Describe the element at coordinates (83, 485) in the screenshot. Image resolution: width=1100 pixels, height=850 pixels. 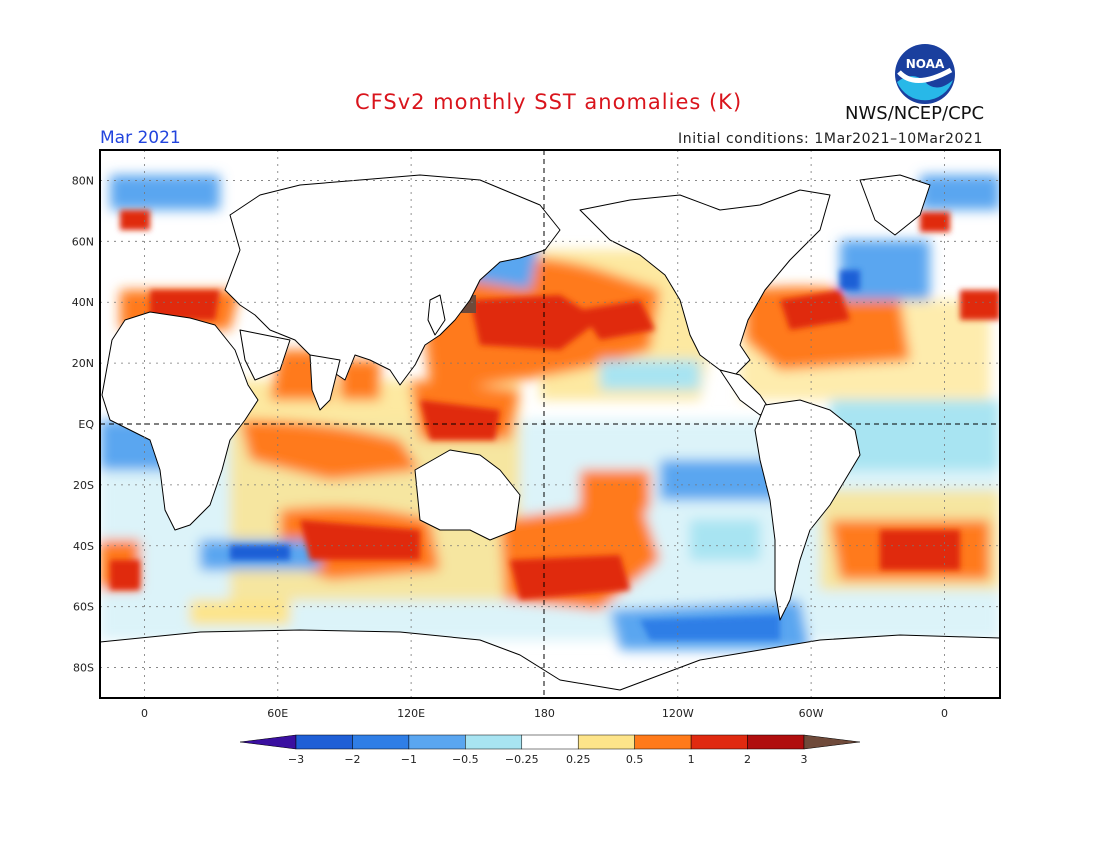
I see `lat-tick-label: 20S` at that location.